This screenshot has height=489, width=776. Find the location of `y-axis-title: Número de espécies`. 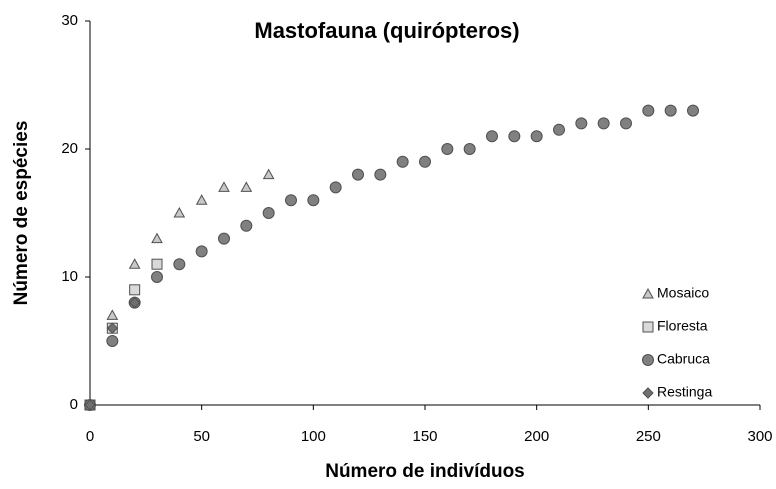

y-axis-title: Número de espécies is located at coordinates (21, 213).